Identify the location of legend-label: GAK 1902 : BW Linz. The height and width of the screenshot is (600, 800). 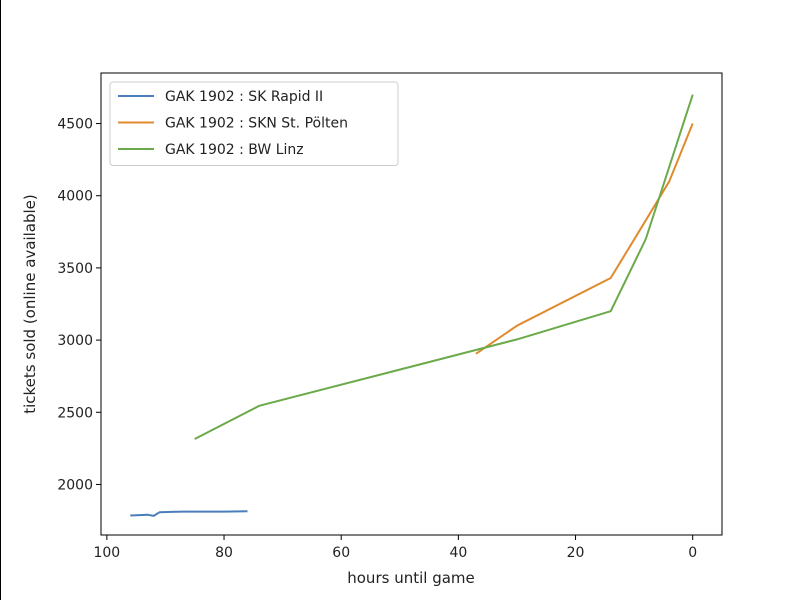
(234, 150).